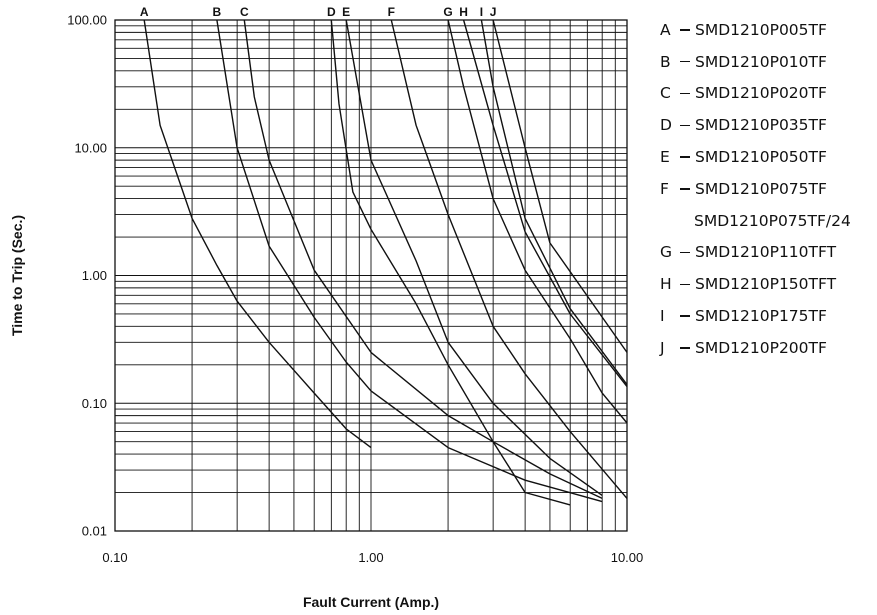  Describe the element at coordinates (772, 220) in the screenshot. I see `legend-part: SMD1210P075TF/24` at that location.